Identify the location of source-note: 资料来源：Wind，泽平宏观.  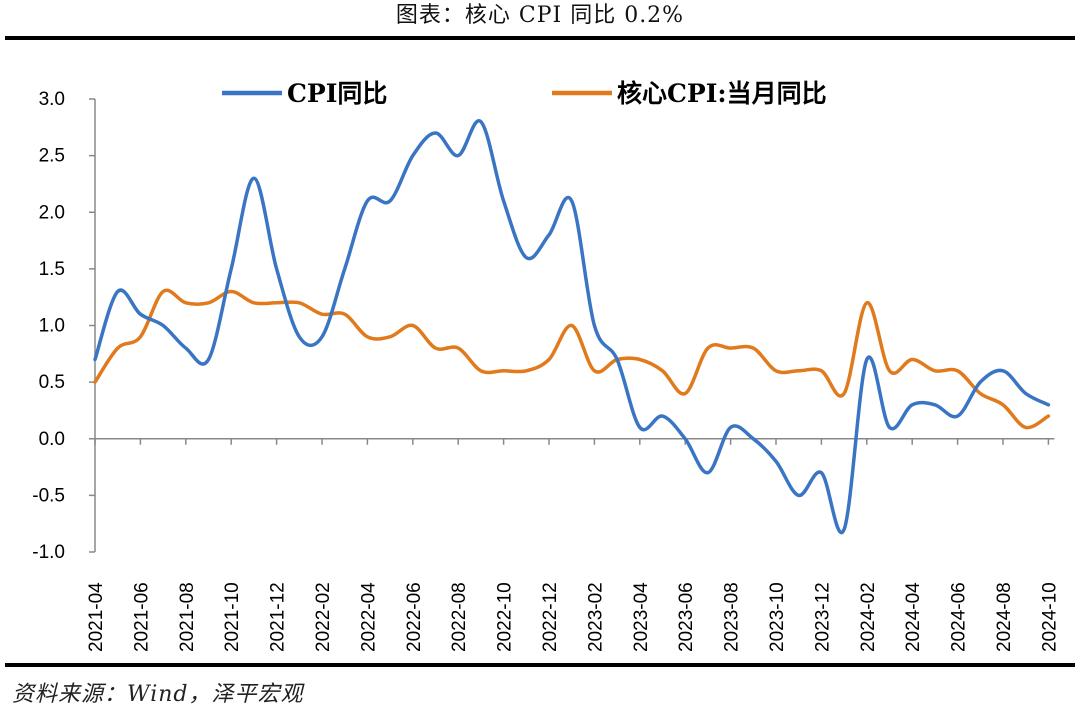
(158, 694).